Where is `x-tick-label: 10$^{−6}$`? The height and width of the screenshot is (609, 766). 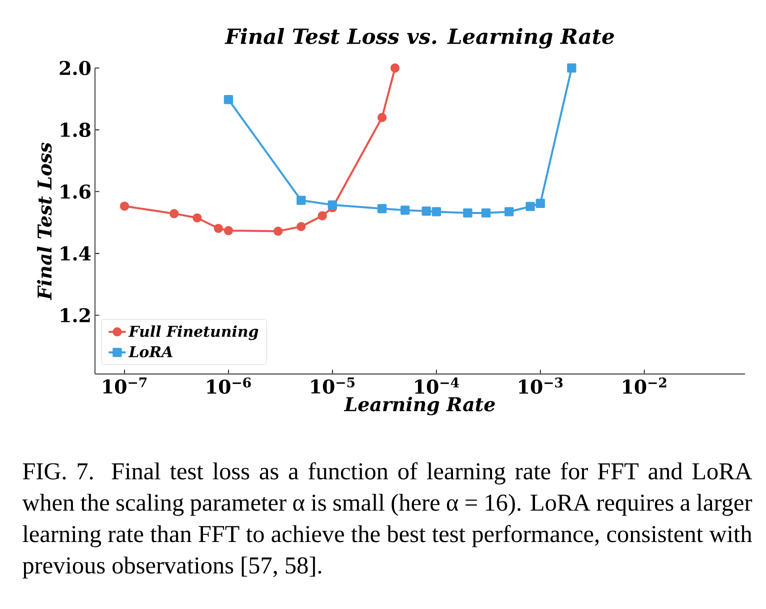
x-tick-label: 10$^{−6}$ is located at coordinates (229, 386).